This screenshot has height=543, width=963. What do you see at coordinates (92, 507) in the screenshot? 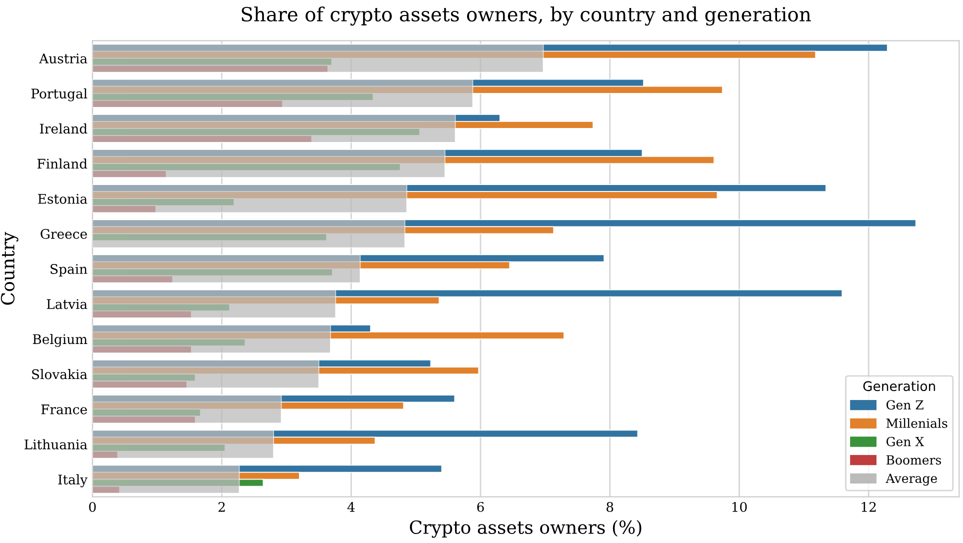
I see `x-tick-label: 0` at bounding box center [92, 507].